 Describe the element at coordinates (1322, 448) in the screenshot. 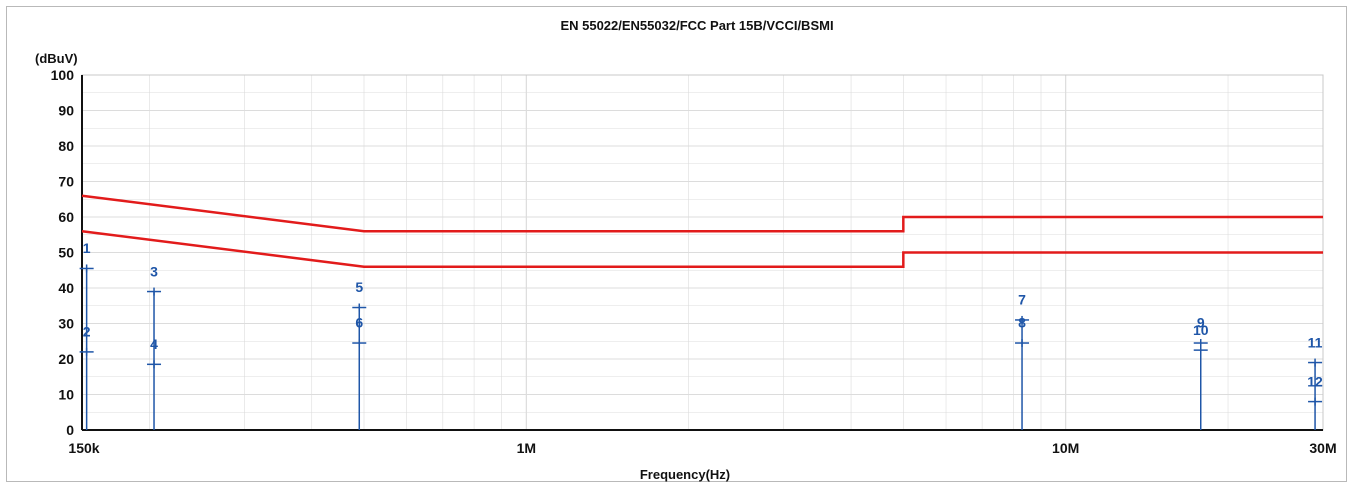

I see `x-tick-label: 30M` at that location.